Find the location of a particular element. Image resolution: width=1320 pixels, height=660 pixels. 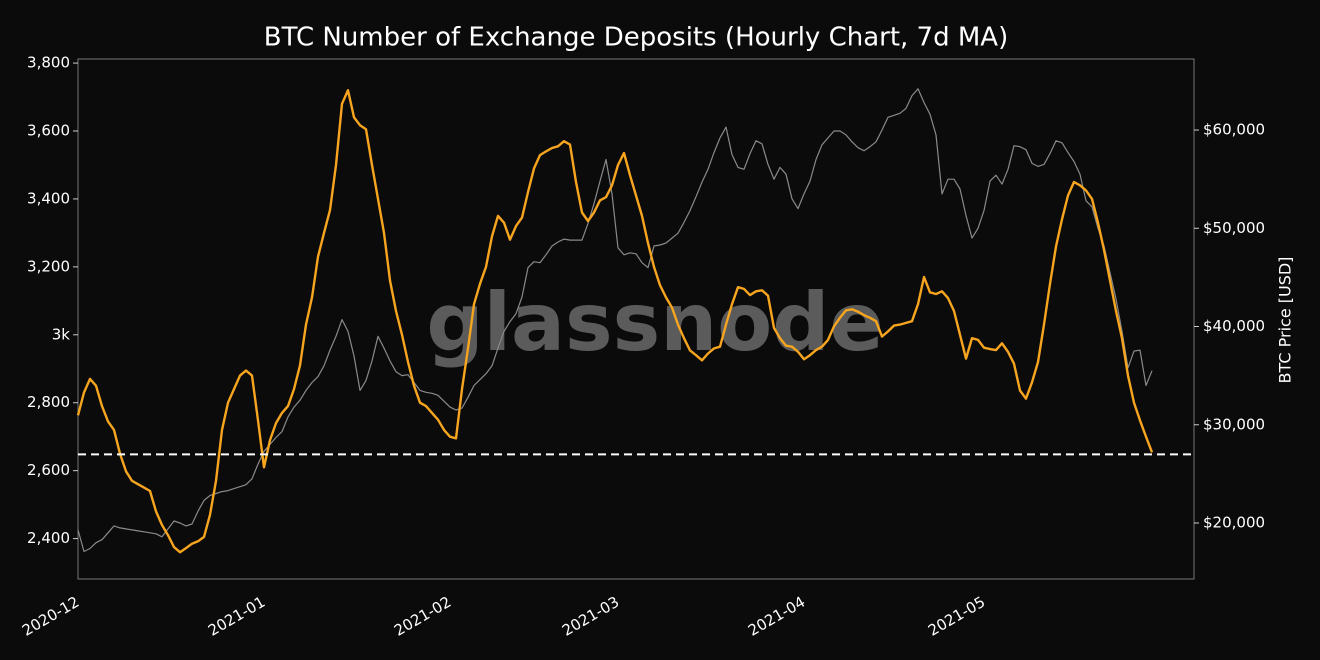

y-tick-label: 2,600 is located at coordinates (48, 470).